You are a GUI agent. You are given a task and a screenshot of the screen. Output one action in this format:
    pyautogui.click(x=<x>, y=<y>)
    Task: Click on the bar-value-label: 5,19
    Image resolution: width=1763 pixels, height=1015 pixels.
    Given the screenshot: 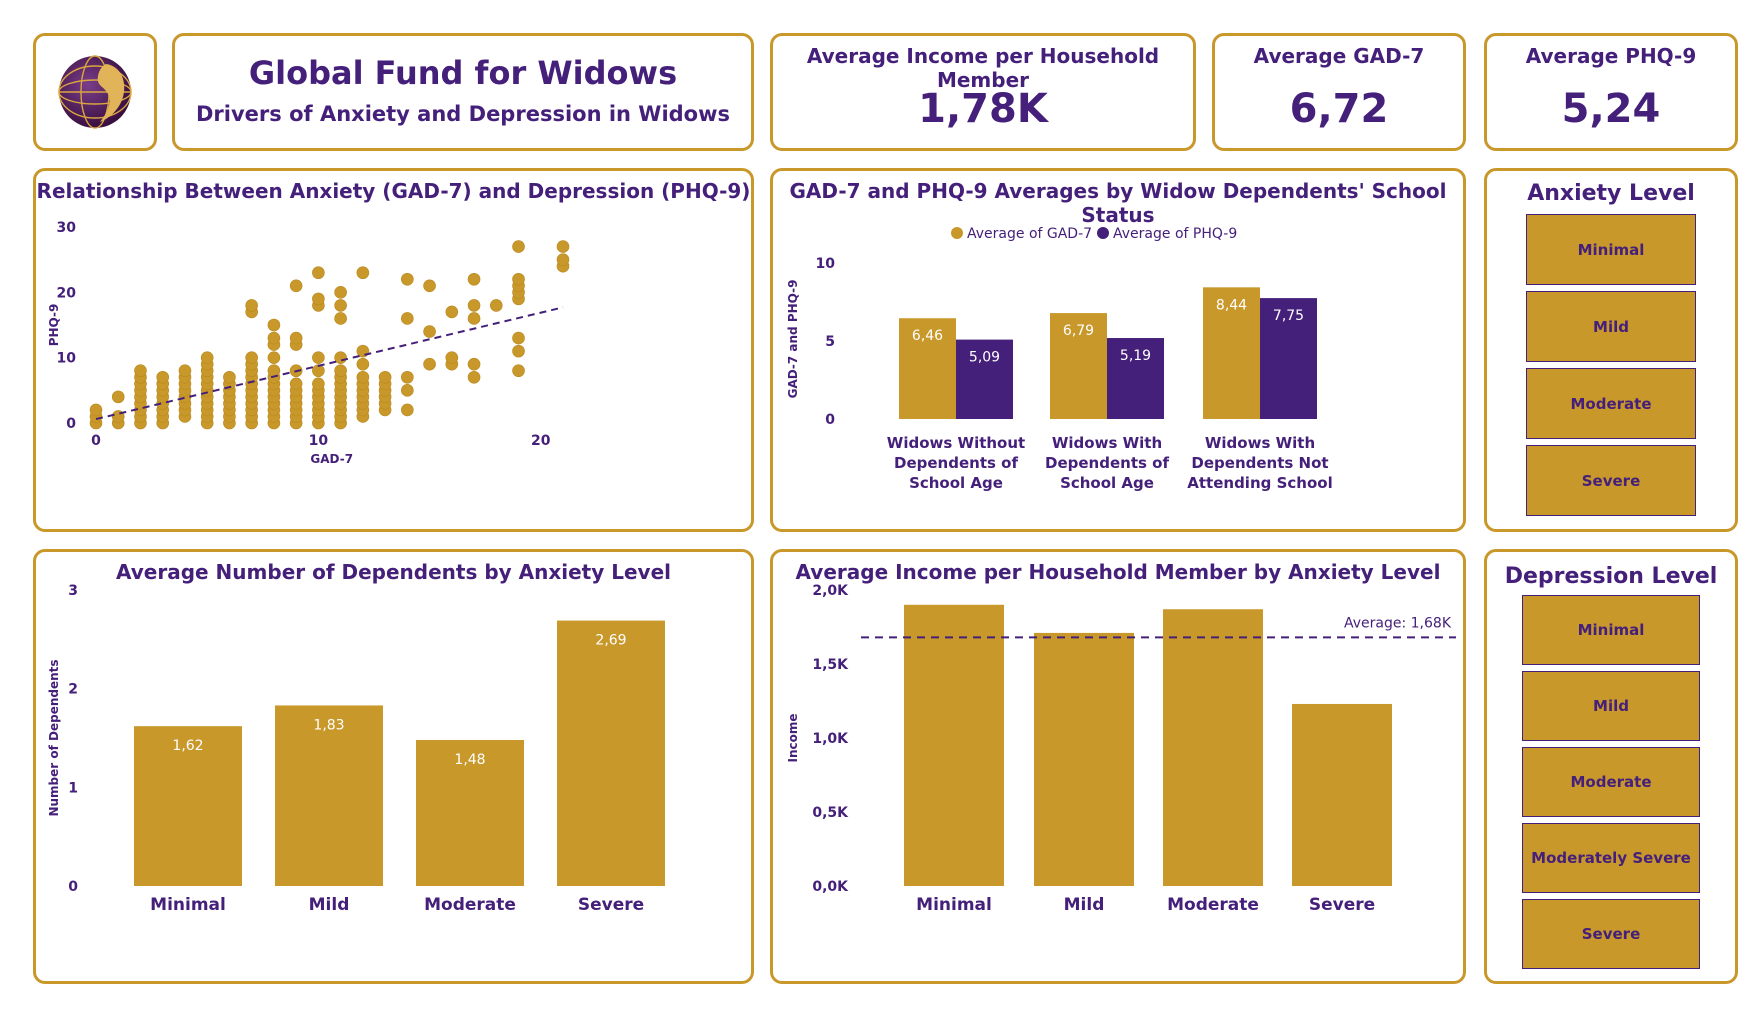 What is the action you would take?
    pyautogui.click(x=1135, y=356)
    